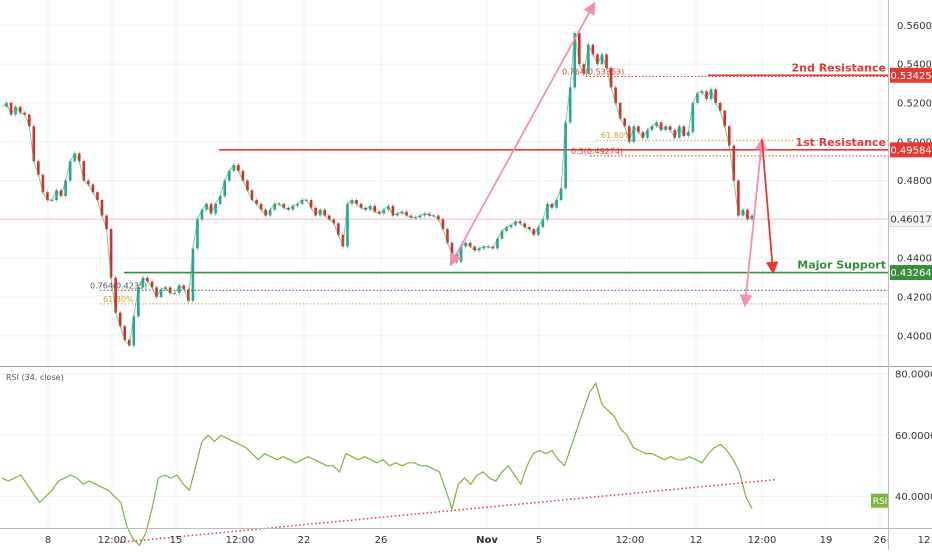 The image size is (932, 554). What do you see at coordinates (880, 540) in the screenshot?
I see `x-tick-label: 26` at bounding box center [880, 540].